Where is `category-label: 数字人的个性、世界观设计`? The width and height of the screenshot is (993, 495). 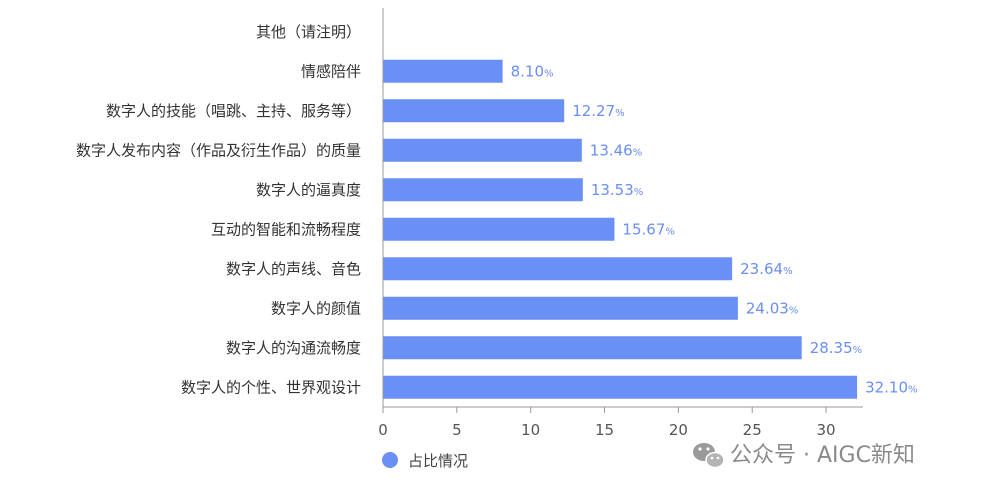
category-label: 数字人的个性、世界观设计 is located at coordinates (271, 387).